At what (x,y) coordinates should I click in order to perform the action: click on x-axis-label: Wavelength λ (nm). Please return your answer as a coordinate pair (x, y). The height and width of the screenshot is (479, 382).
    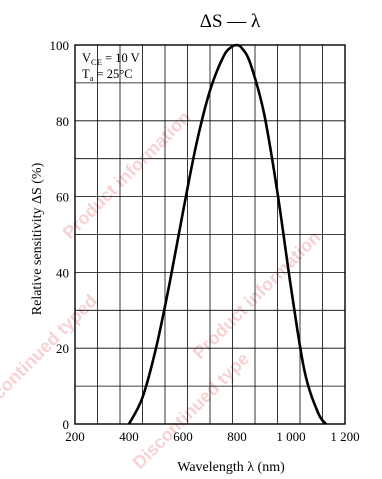
    Looking at the image, I should click on (231, 467).